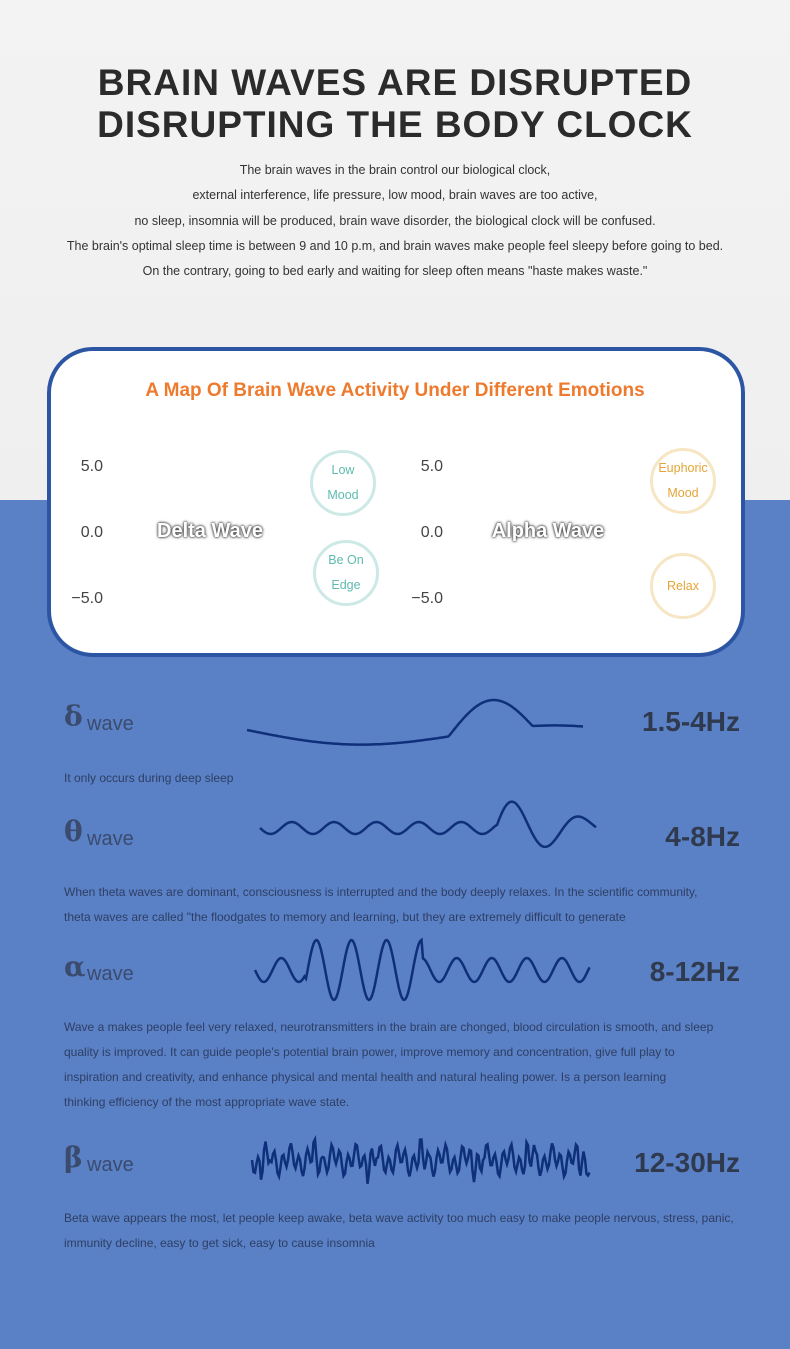  I want to click on wave-frequency: 4-8Hz, so click(702, 836).